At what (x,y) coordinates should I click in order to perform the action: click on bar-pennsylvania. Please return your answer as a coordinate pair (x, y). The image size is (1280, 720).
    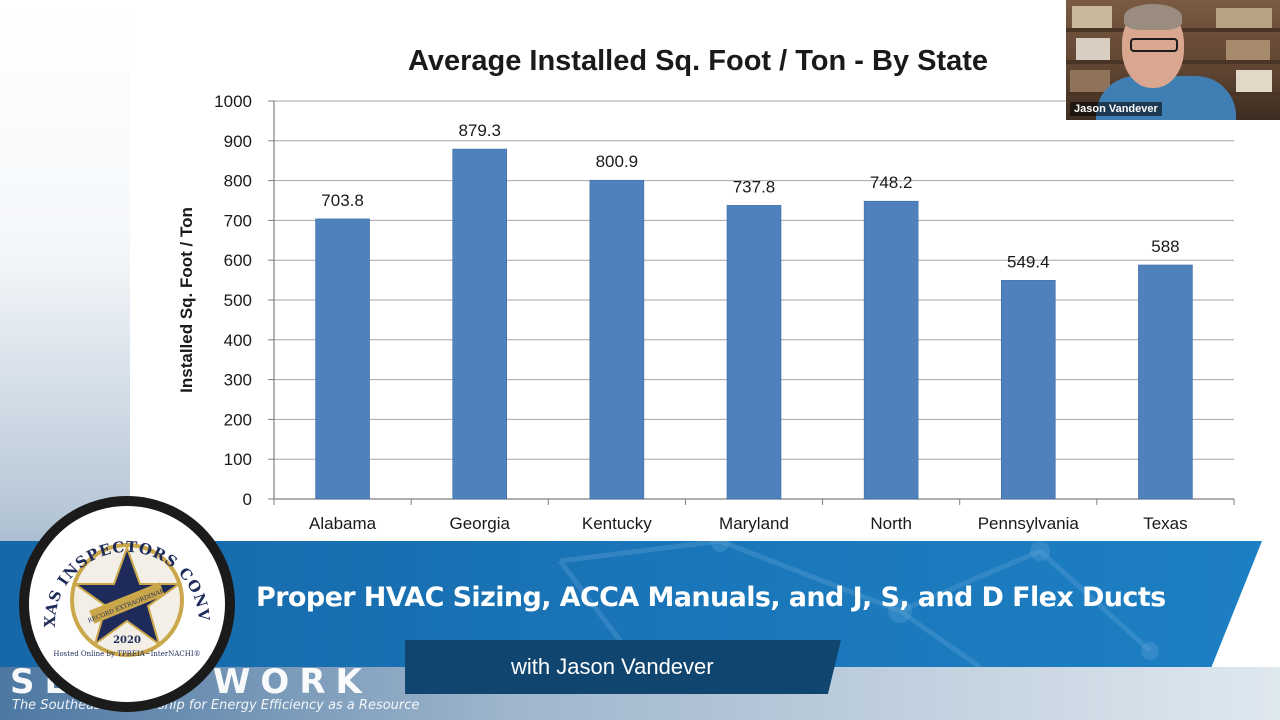
    Looking at the image, I should click on (1028, 390).